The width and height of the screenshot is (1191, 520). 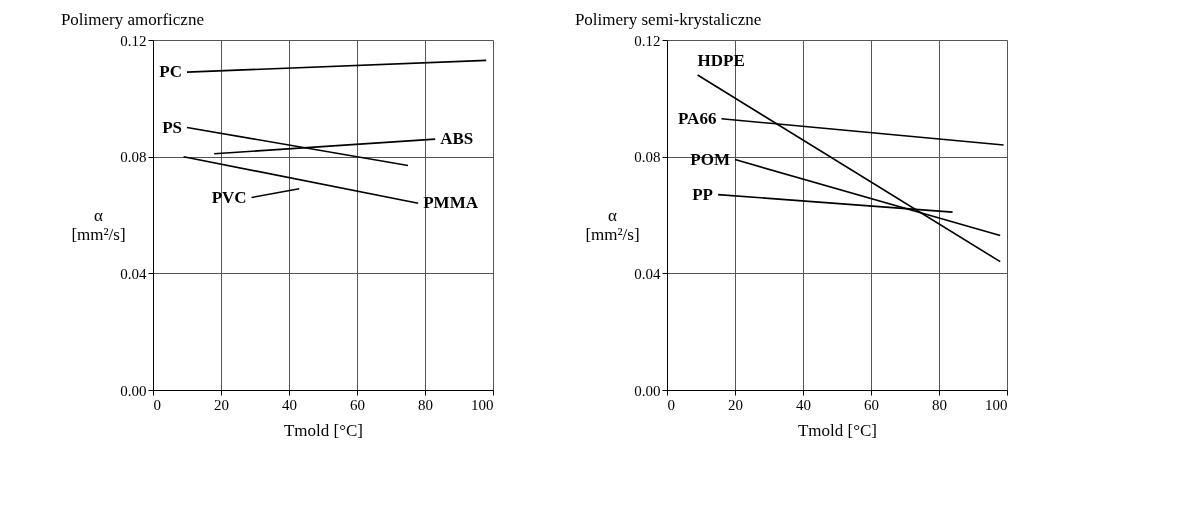 I want to click on series-label: ABS, so click(x=457, y=139).